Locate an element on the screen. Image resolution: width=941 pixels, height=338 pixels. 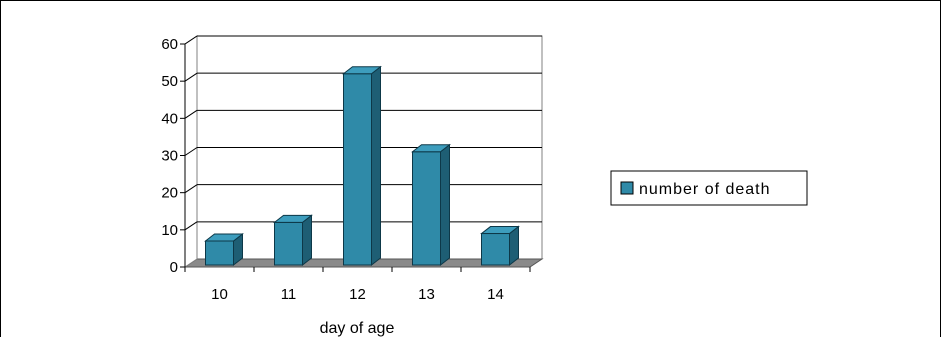
x-tick-label: 11 is located at coordinates (289, 294).